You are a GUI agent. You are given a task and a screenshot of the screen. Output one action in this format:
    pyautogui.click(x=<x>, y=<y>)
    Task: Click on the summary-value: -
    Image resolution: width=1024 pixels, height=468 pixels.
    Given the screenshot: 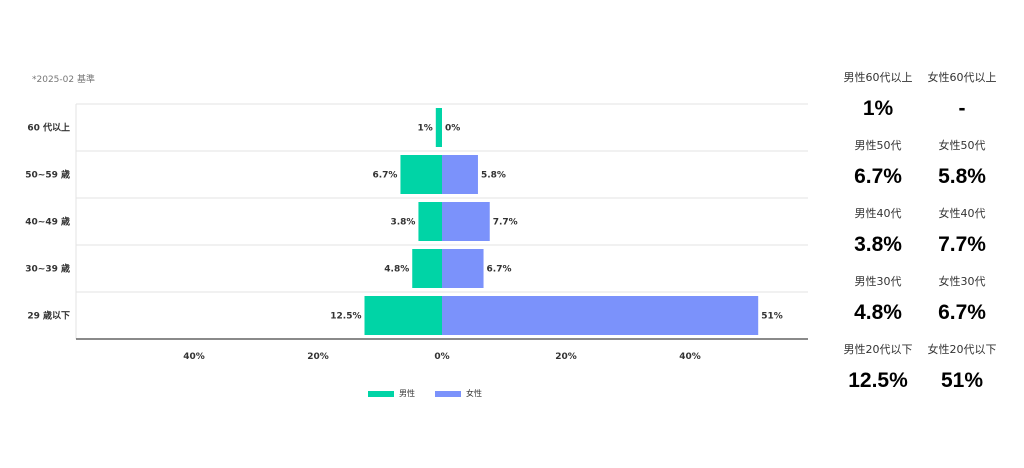 What is the action you would take?
    pyautogui.click(x=962, y=108)
    